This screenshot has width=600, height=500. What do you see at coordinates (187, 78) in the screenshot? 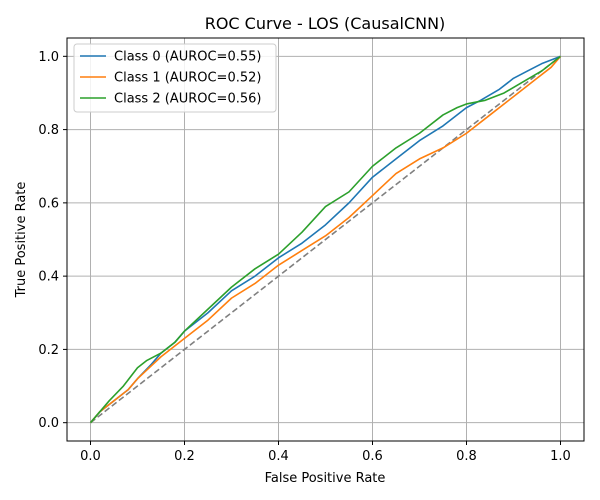
I see `legend-entry: Class 1 (AUROC=0.52)` at bounding box center [187, 78].